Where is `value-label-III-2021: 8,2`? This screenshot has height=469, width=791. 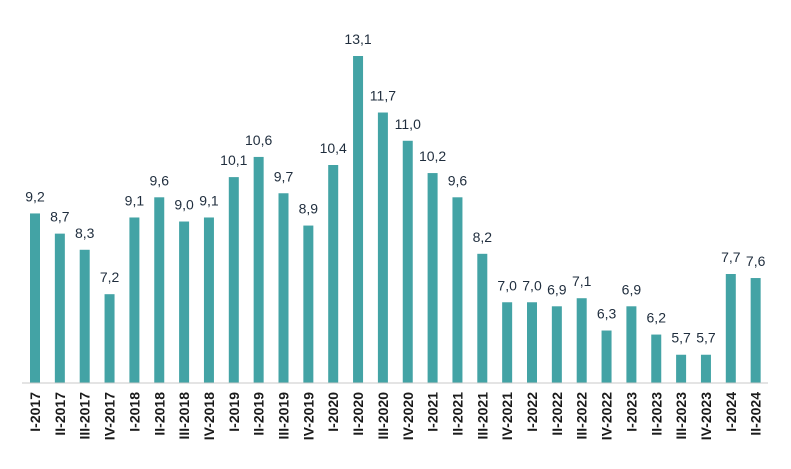 value-label-III-2021: 8,2 is located at coordinates (483, 237).